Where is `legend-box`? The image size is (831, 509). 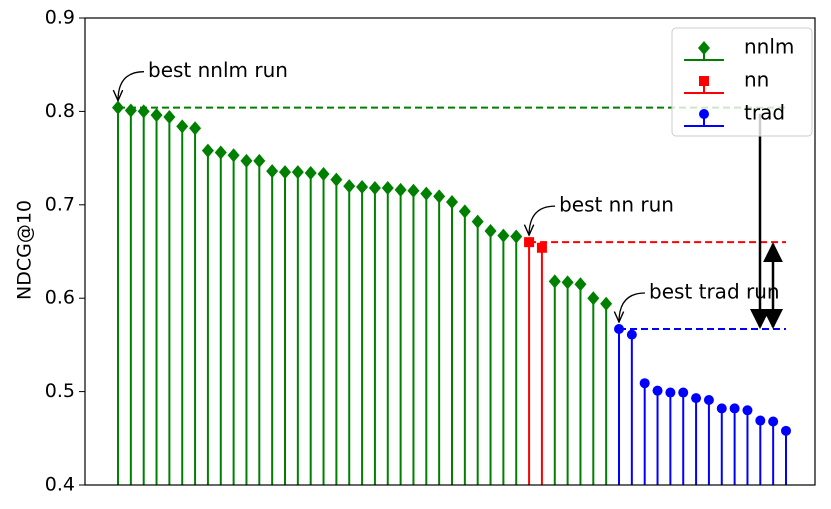 legend-box is located at coordinates (742, 82).